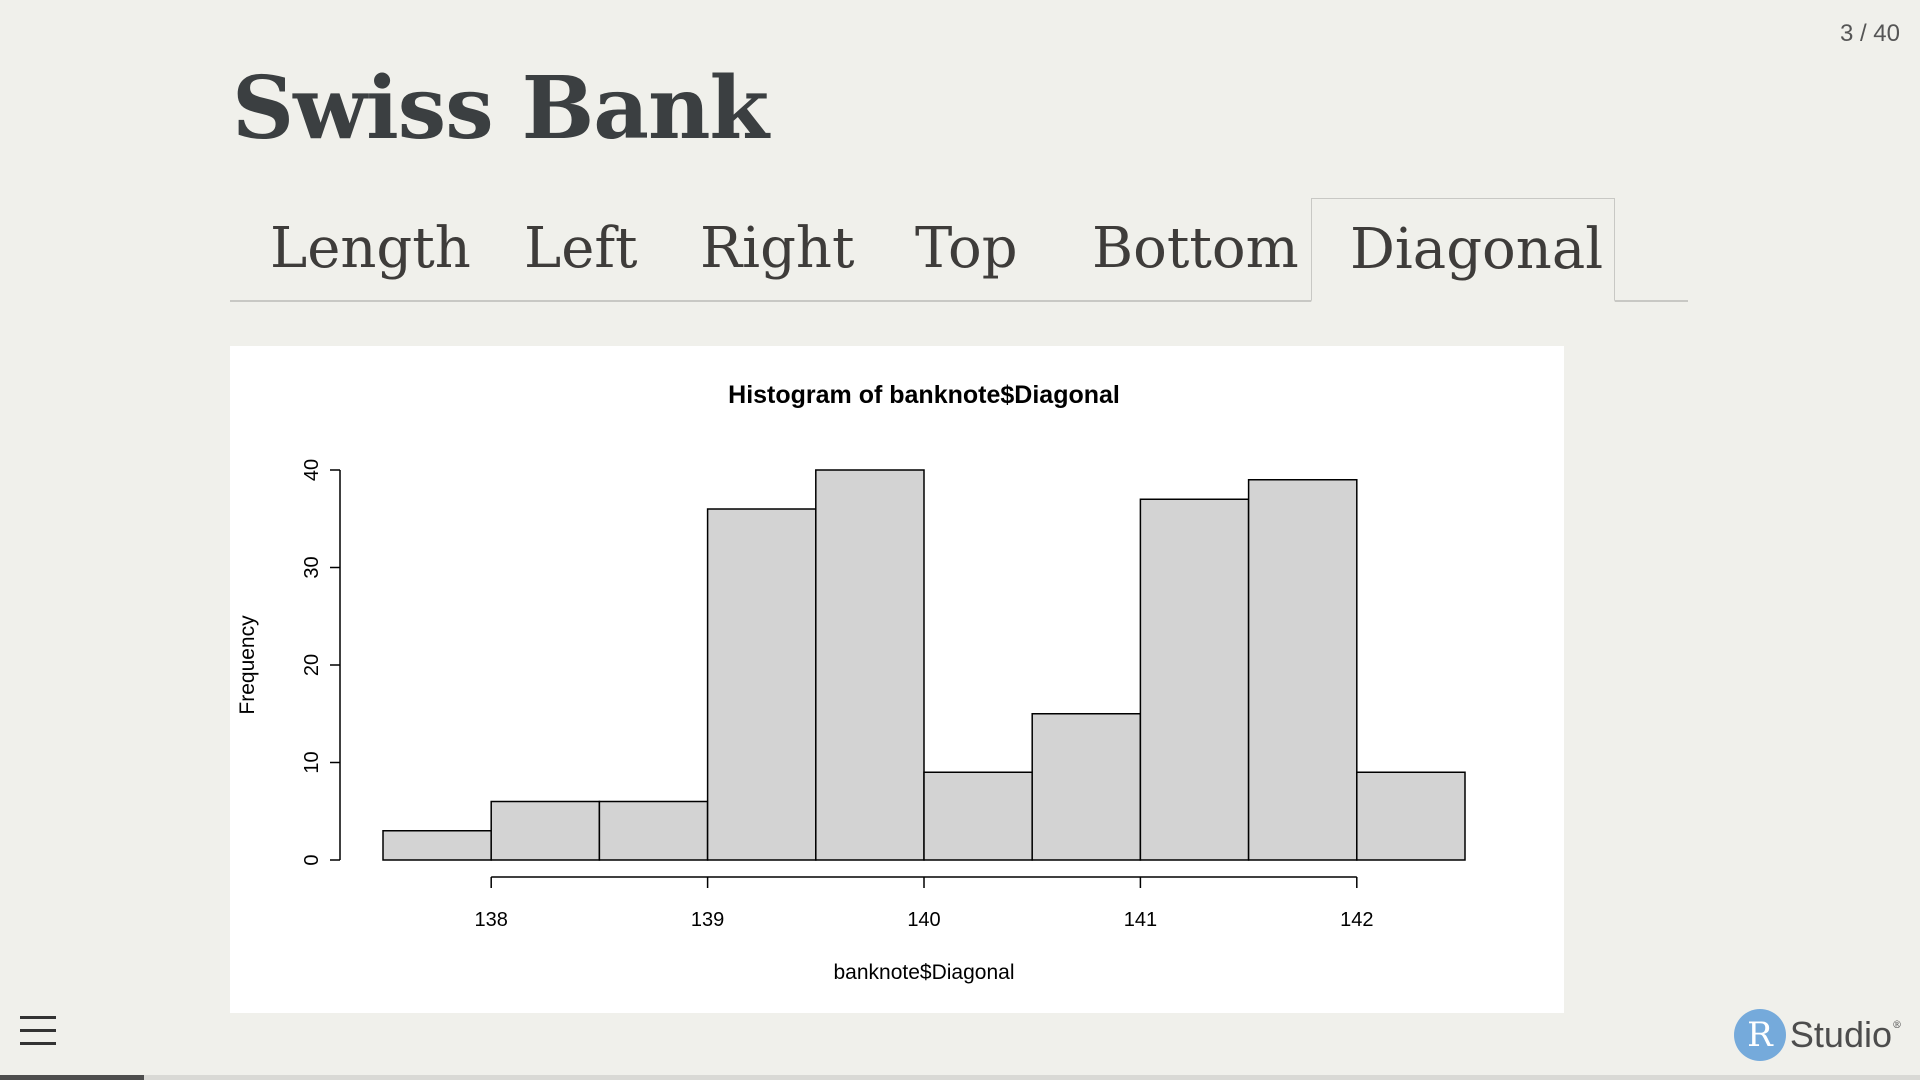  I want to click on logo-wordmark: Studio, so click(1840, 1034).